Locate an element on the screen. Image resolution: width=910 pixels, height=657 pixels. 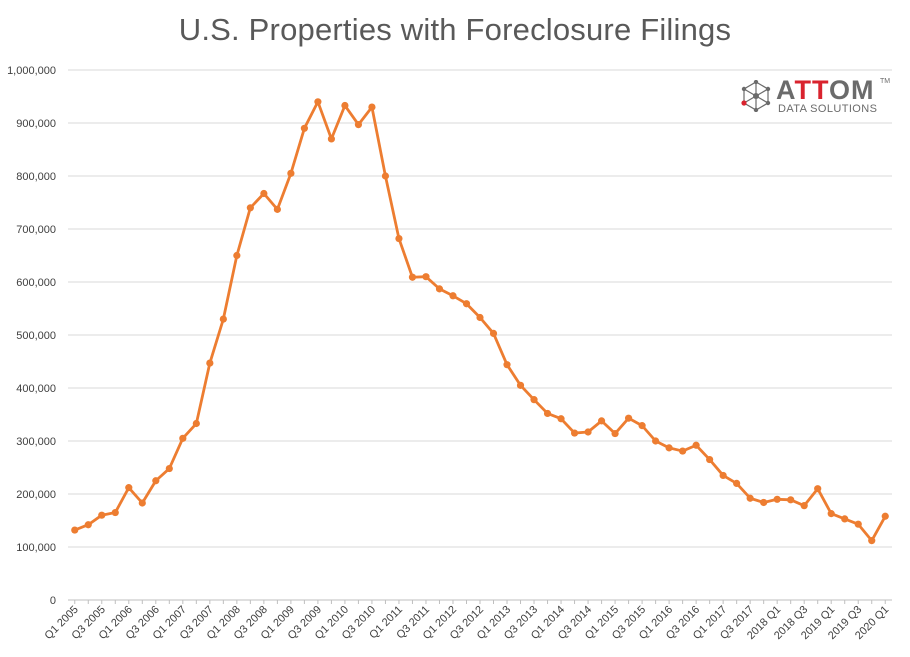
chart-title: U.S. Properties with Foreclosure Filings is located at coordinates (455, 29).